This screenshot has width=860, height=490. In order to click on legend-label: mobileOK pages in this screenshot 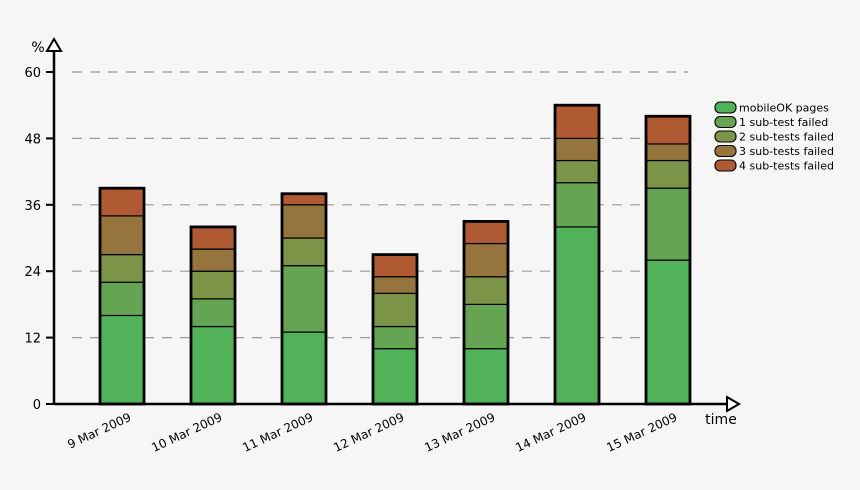, I will do `click(784, 108)`.